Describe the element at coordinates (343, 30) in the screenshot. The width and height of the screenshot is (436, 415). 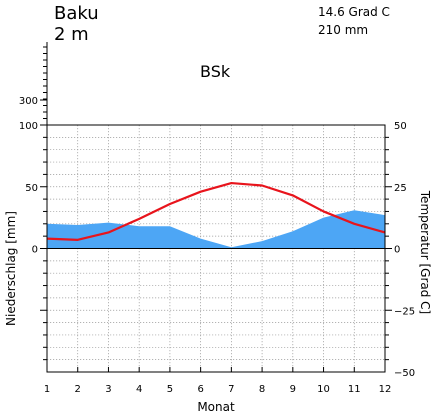
I see `annual-precipitation: 210 mm` at that location.